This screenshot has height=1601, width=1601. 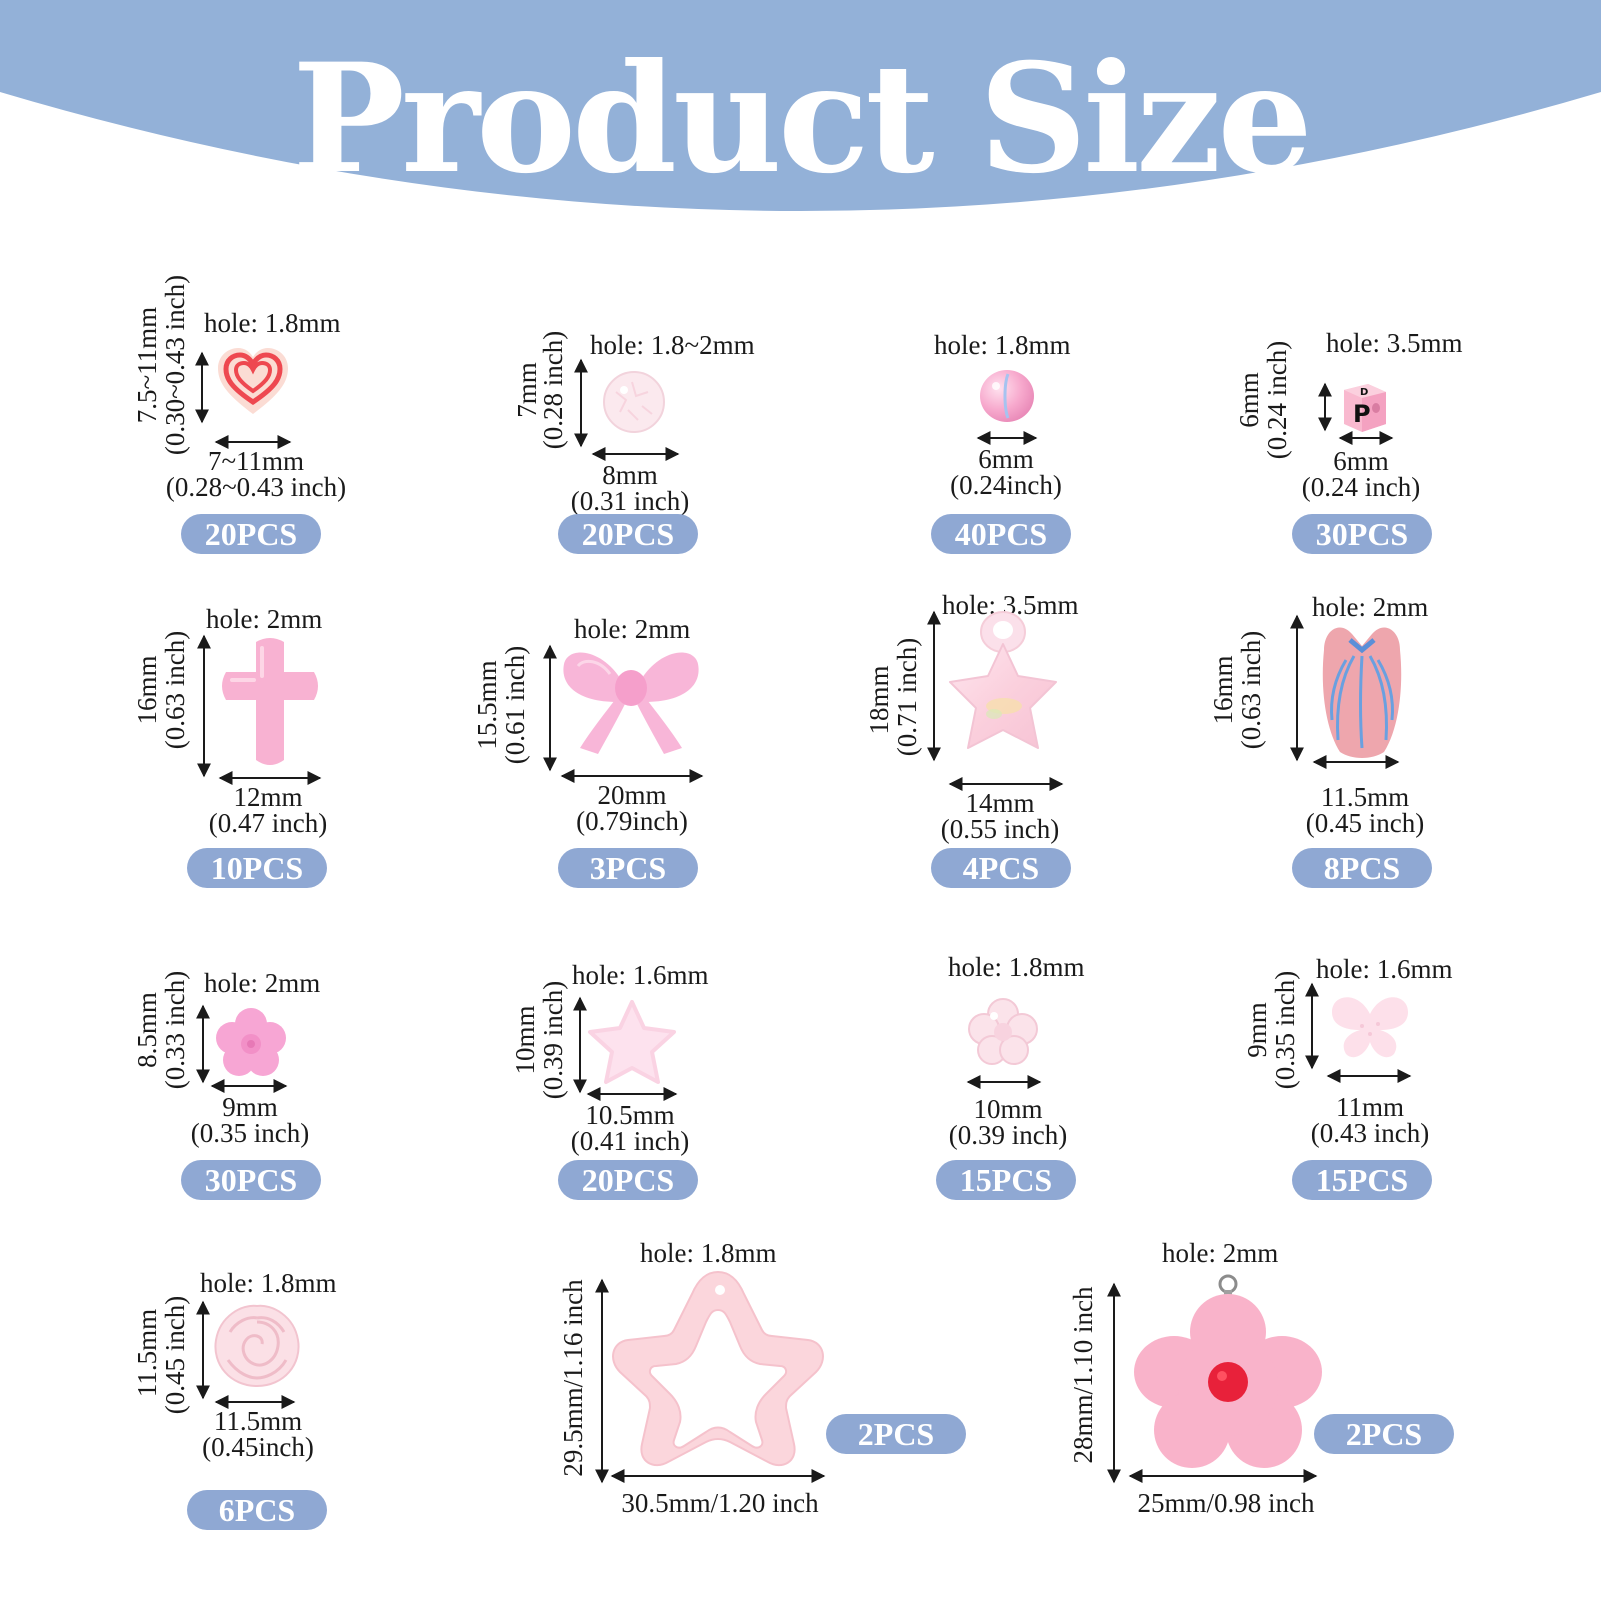 What do you see at coordinates (632, 821) in the screenshot?
I see `width-inch-label: (0.79inch)` at bounding box center [632, 821].